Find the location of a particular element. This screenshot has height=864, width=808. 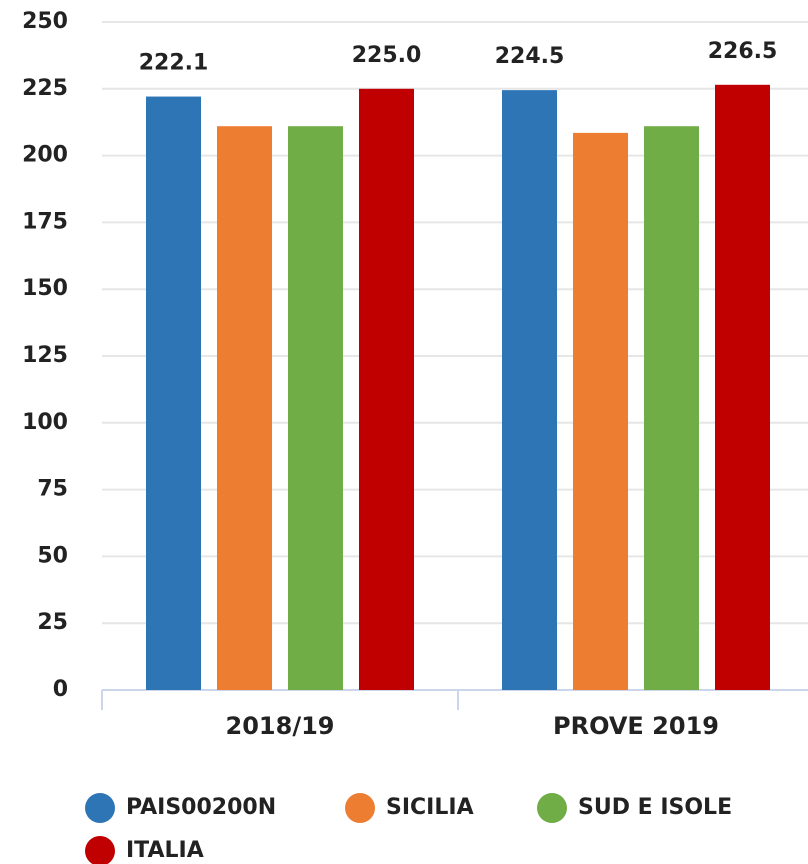

y-tick-label: 175 is located at coordinates (45, 221).